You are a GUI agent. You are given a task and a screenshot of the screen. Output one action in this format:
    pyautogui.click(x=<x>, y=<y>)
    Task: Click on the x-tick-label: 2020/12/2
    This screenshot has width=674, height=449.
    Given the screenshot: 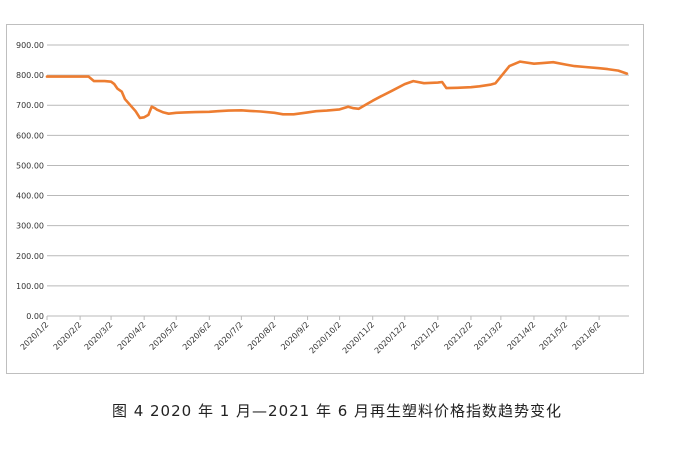 What is the action you would take?
    pyautogui.click(x=390, y=337)
    